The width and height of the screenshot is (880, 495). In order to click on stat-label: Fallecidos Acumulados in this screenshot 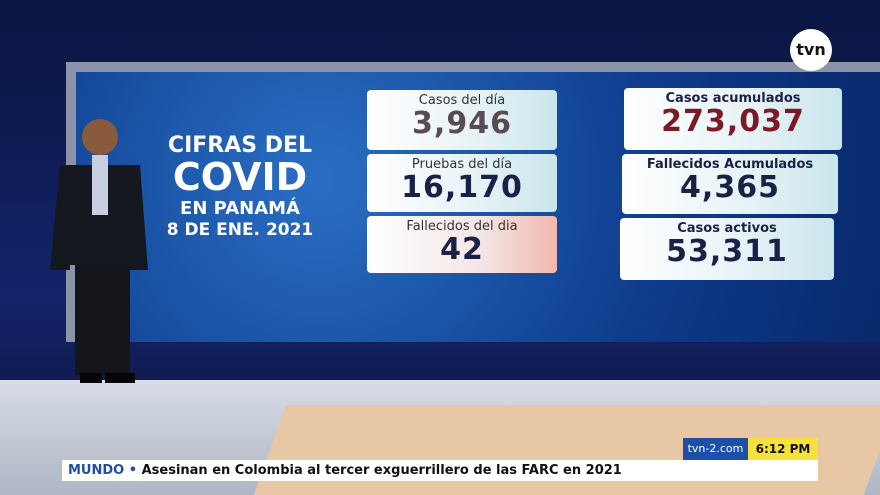, I will do `click(730, 164)`.